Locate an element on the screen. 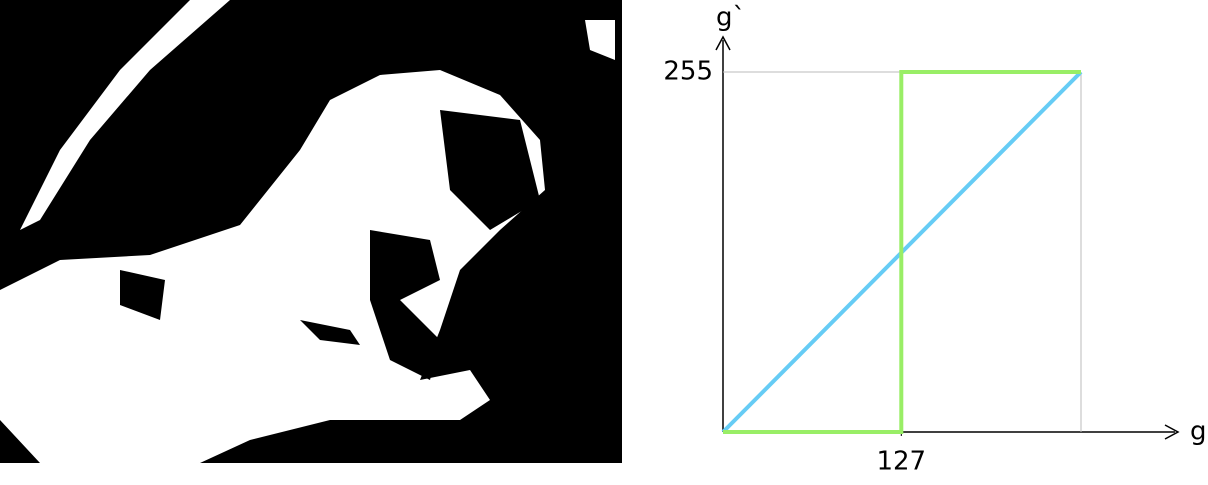  x-axis-arrow is located at coordinates (1172, 432).